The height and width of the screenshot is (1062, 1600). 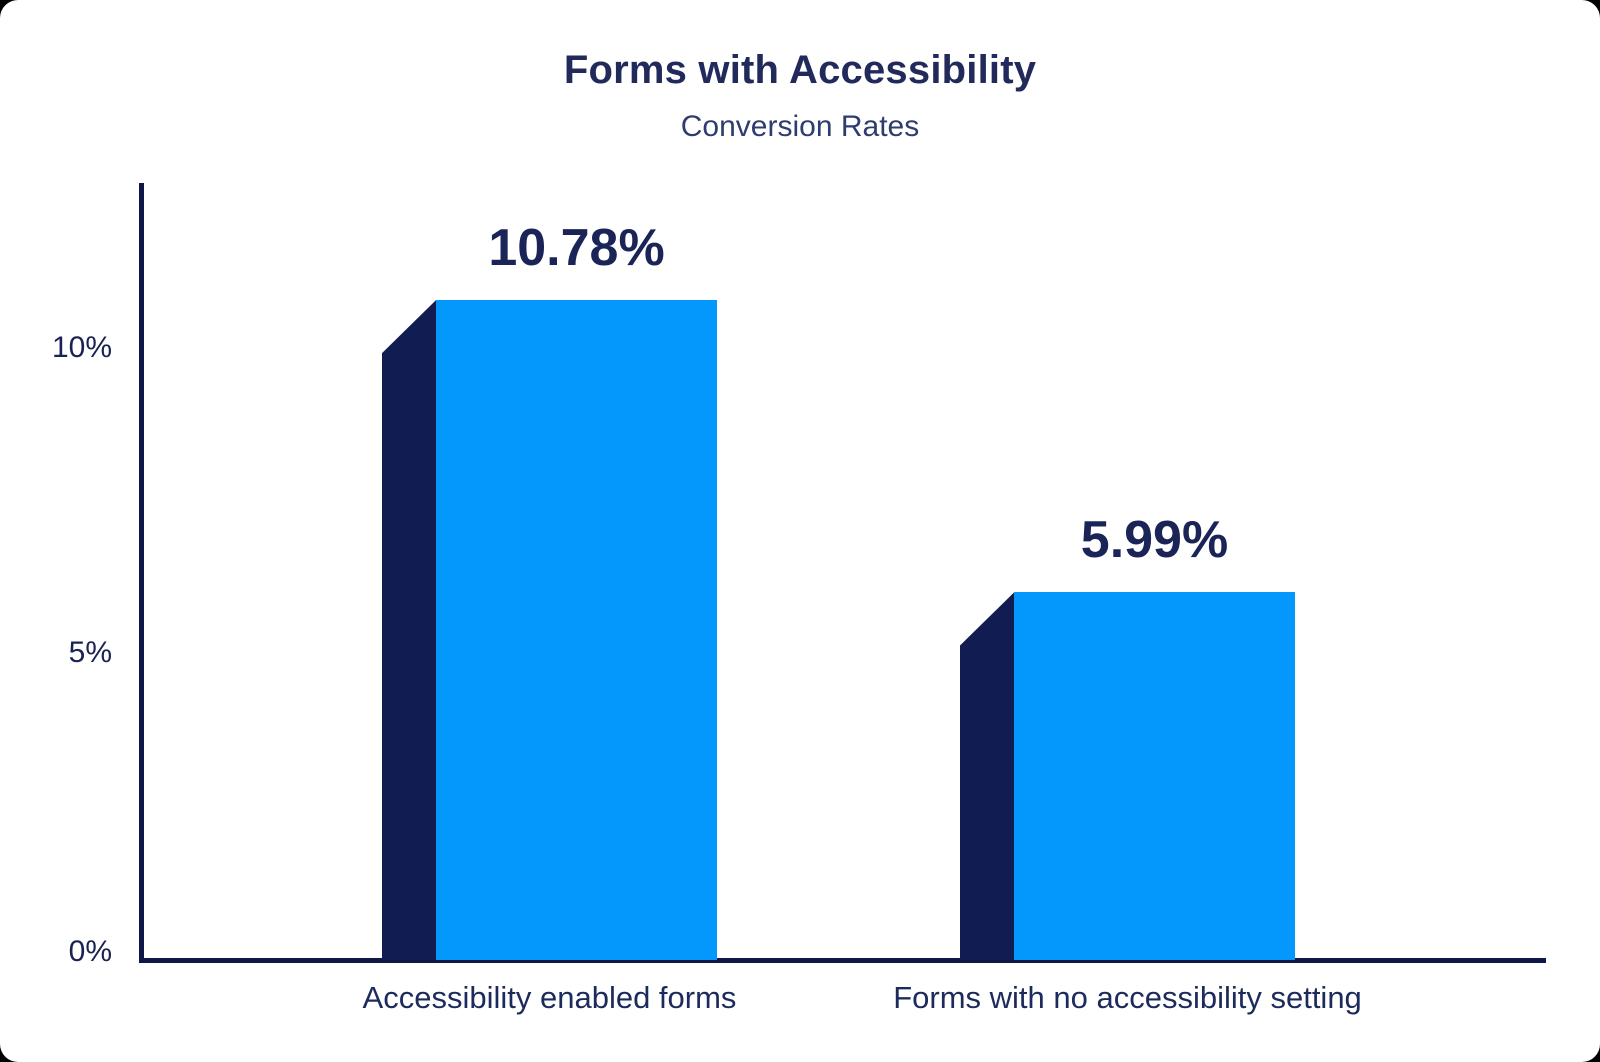 I want to click on chart-subtitle: Conversion Rates, so click(x=800, y=126).